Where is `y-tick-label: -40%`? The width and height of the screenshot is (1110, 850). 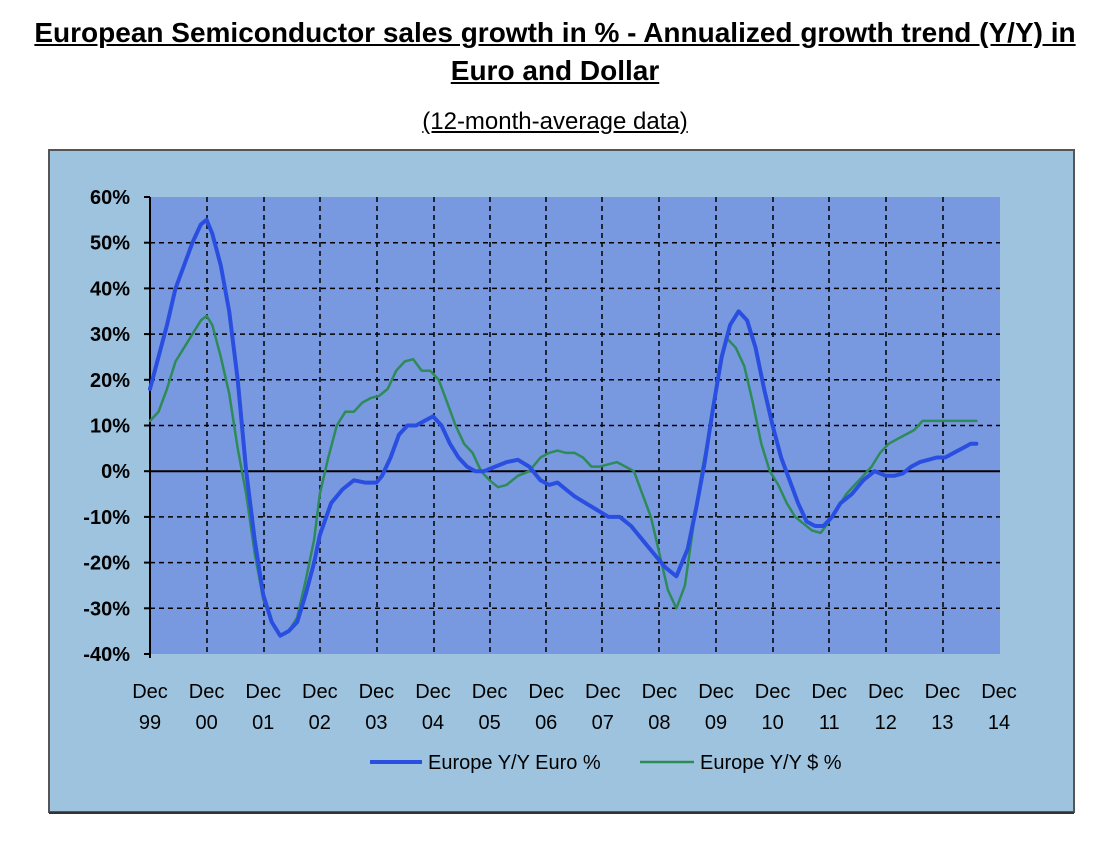
y-tick-label: -40% is located at coordinates (106, 655).